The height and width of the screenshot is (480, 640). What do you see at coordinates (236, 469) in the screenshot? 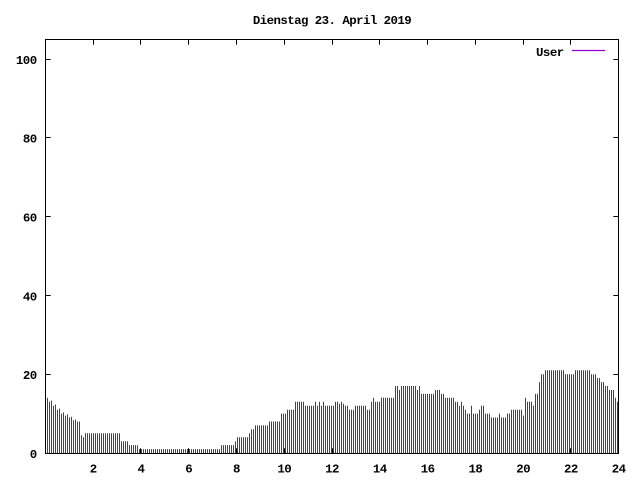
I see `svg-text: 8` at bounding box center [236, 469].